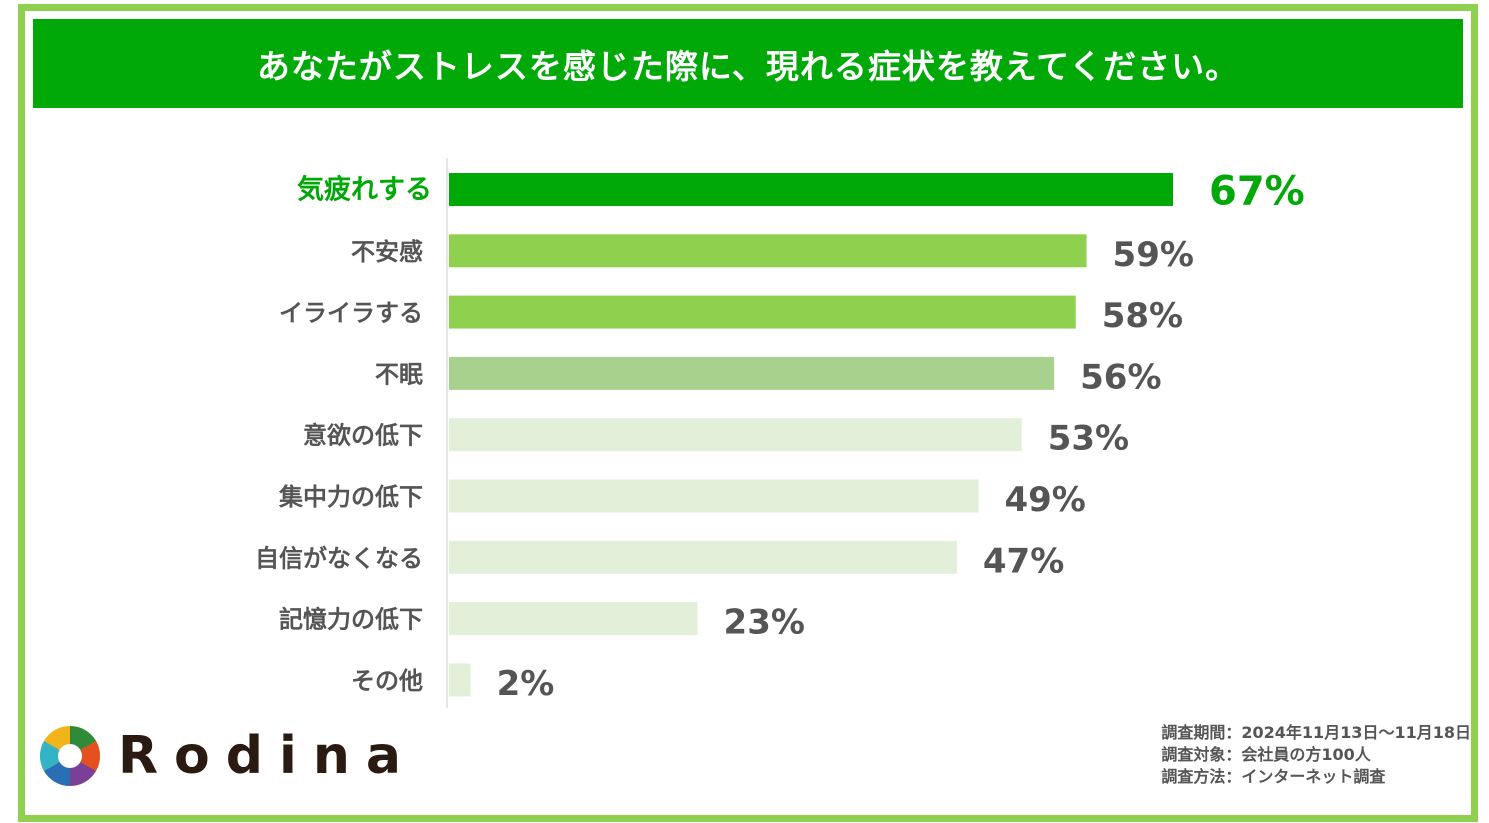  What do you see at coordinates (350, 497) in the screenshot?
I see `category-label: 集中力の低下` at bounding box center [350, 497].